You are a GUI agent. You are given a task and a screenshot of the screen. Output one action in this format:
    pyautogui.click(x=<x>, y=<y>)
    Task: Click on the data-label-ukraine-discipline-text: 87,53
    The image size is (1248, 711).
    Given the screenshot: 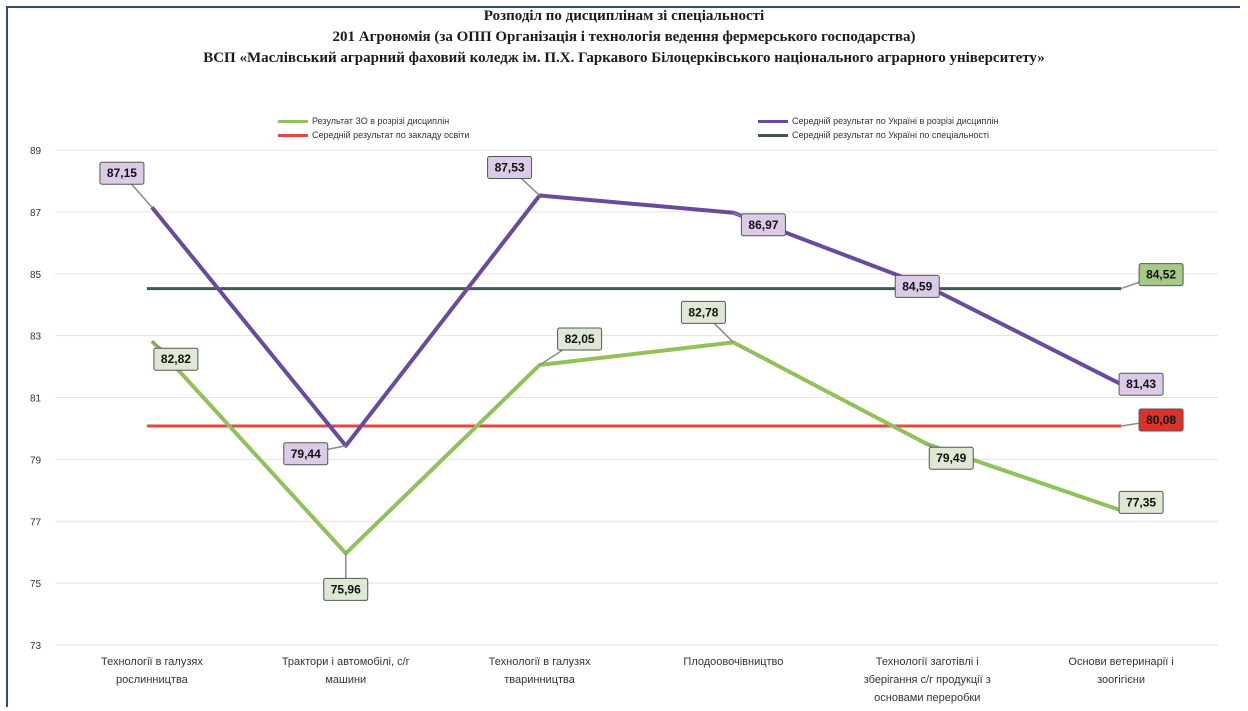 What is the action you would take?
    pyautogui.click(x=510, y=167)
    